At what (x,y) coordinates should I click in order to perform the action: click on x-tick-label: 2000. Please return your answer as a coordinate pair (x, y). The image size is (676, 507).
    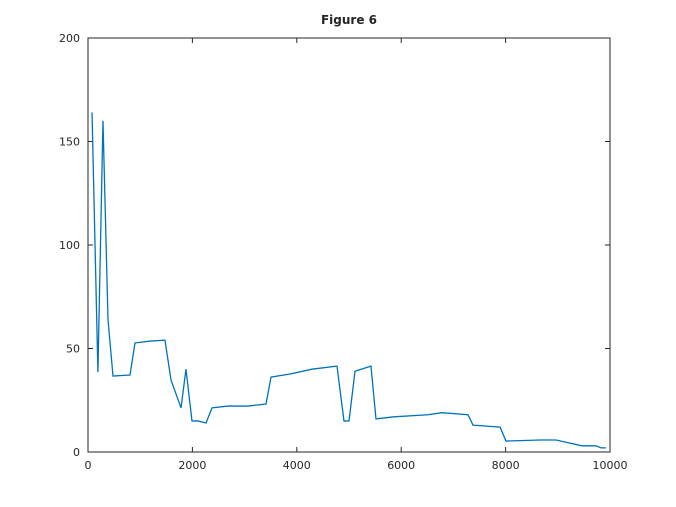
    Looking at the image, I should click on (192, 465).